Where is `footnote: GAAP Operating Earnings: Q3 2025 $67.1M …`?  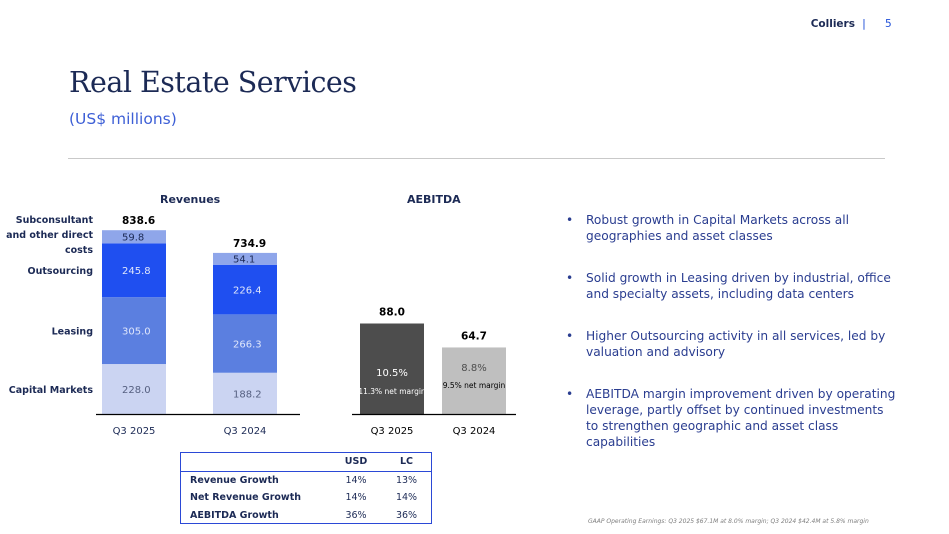
footnote: GAAP Operating Earnings: Q3 2025 $67.1M … is located at coordinates (728, 521).